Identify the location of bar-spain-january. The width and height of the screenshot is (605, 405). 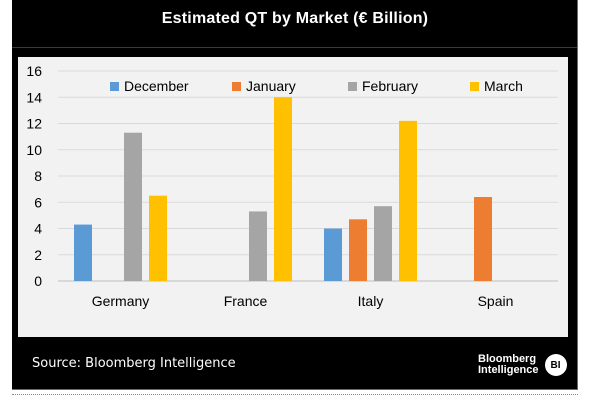
(483, 239).